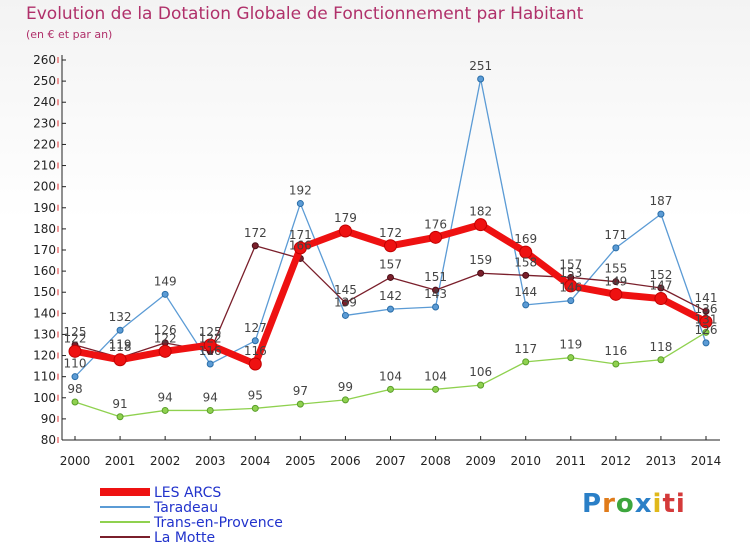 The height and width of the screenshot is (550, 750). I want to click on data-label-trans-en-provence: 116, so click(615, 351).